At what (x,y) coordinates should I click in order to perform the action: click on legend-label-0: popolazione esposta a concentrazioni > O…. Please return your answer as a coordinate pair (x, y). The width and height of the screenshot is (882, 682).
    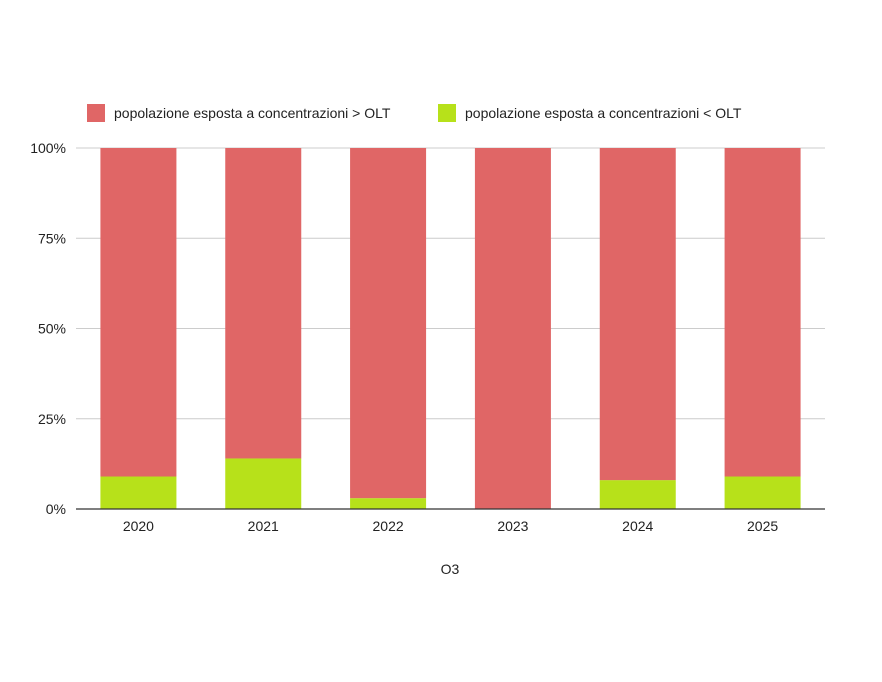
    Looking at the image, I should click on (252, 113).